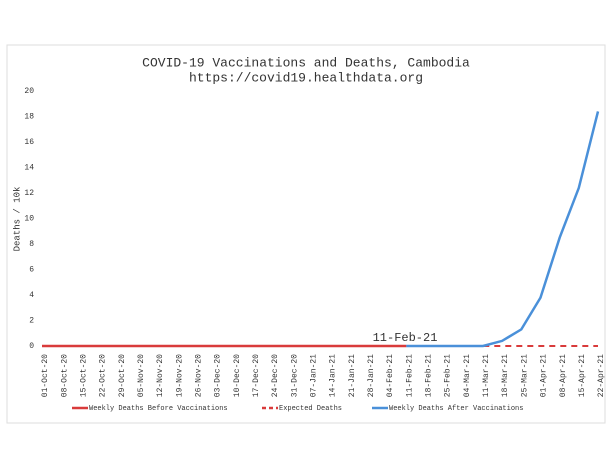 The image size is (613, 449). I want to click on x-tick-label: 01-Apr-21, so click(544, 375).